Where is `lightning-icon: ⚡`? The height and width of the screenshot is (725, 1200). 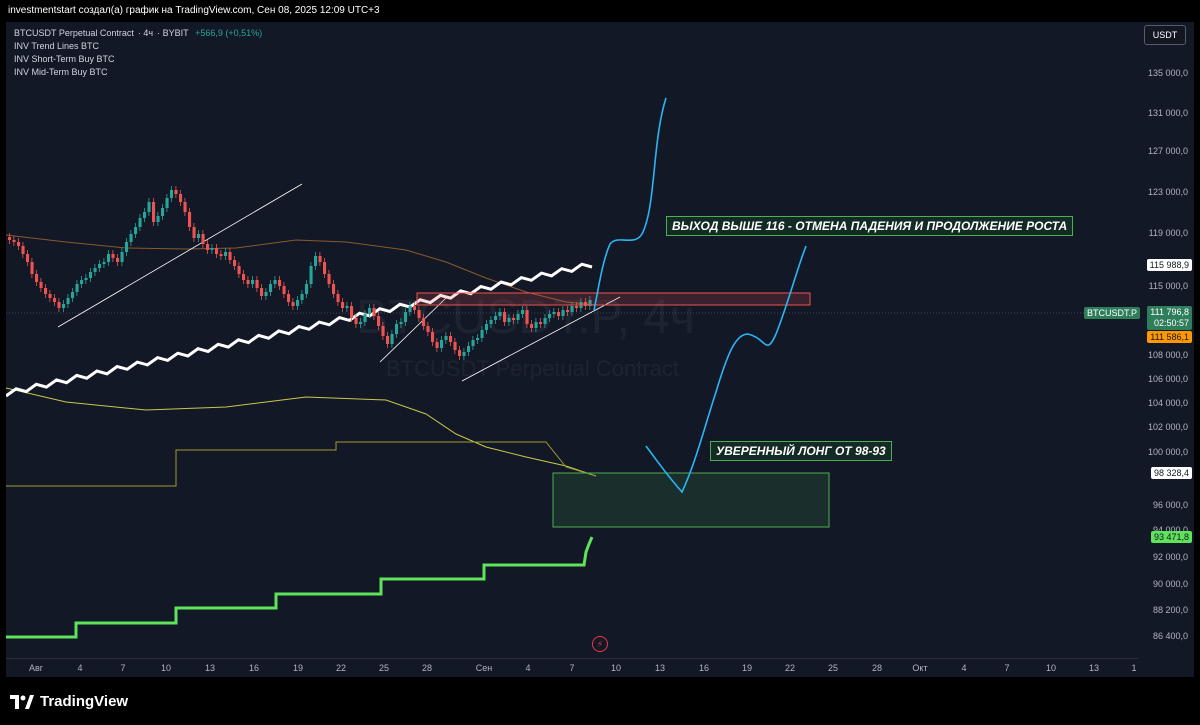
lightning-icon: ⚡ is located at coordinates (600, 644).